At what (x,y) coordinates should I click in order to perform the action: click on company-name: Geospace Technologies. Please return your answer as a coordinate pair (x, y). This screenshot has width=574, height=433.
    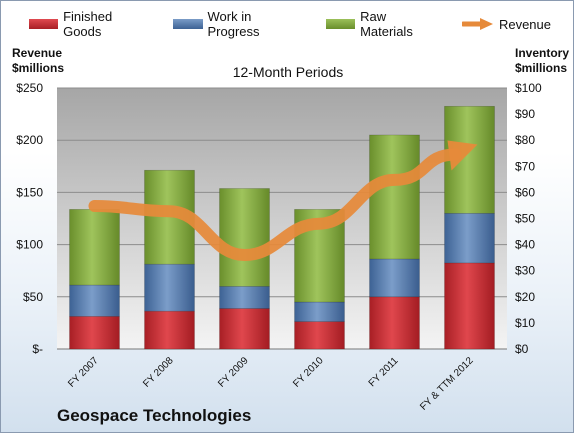
    Looking at the image, I should click on (154, 415).